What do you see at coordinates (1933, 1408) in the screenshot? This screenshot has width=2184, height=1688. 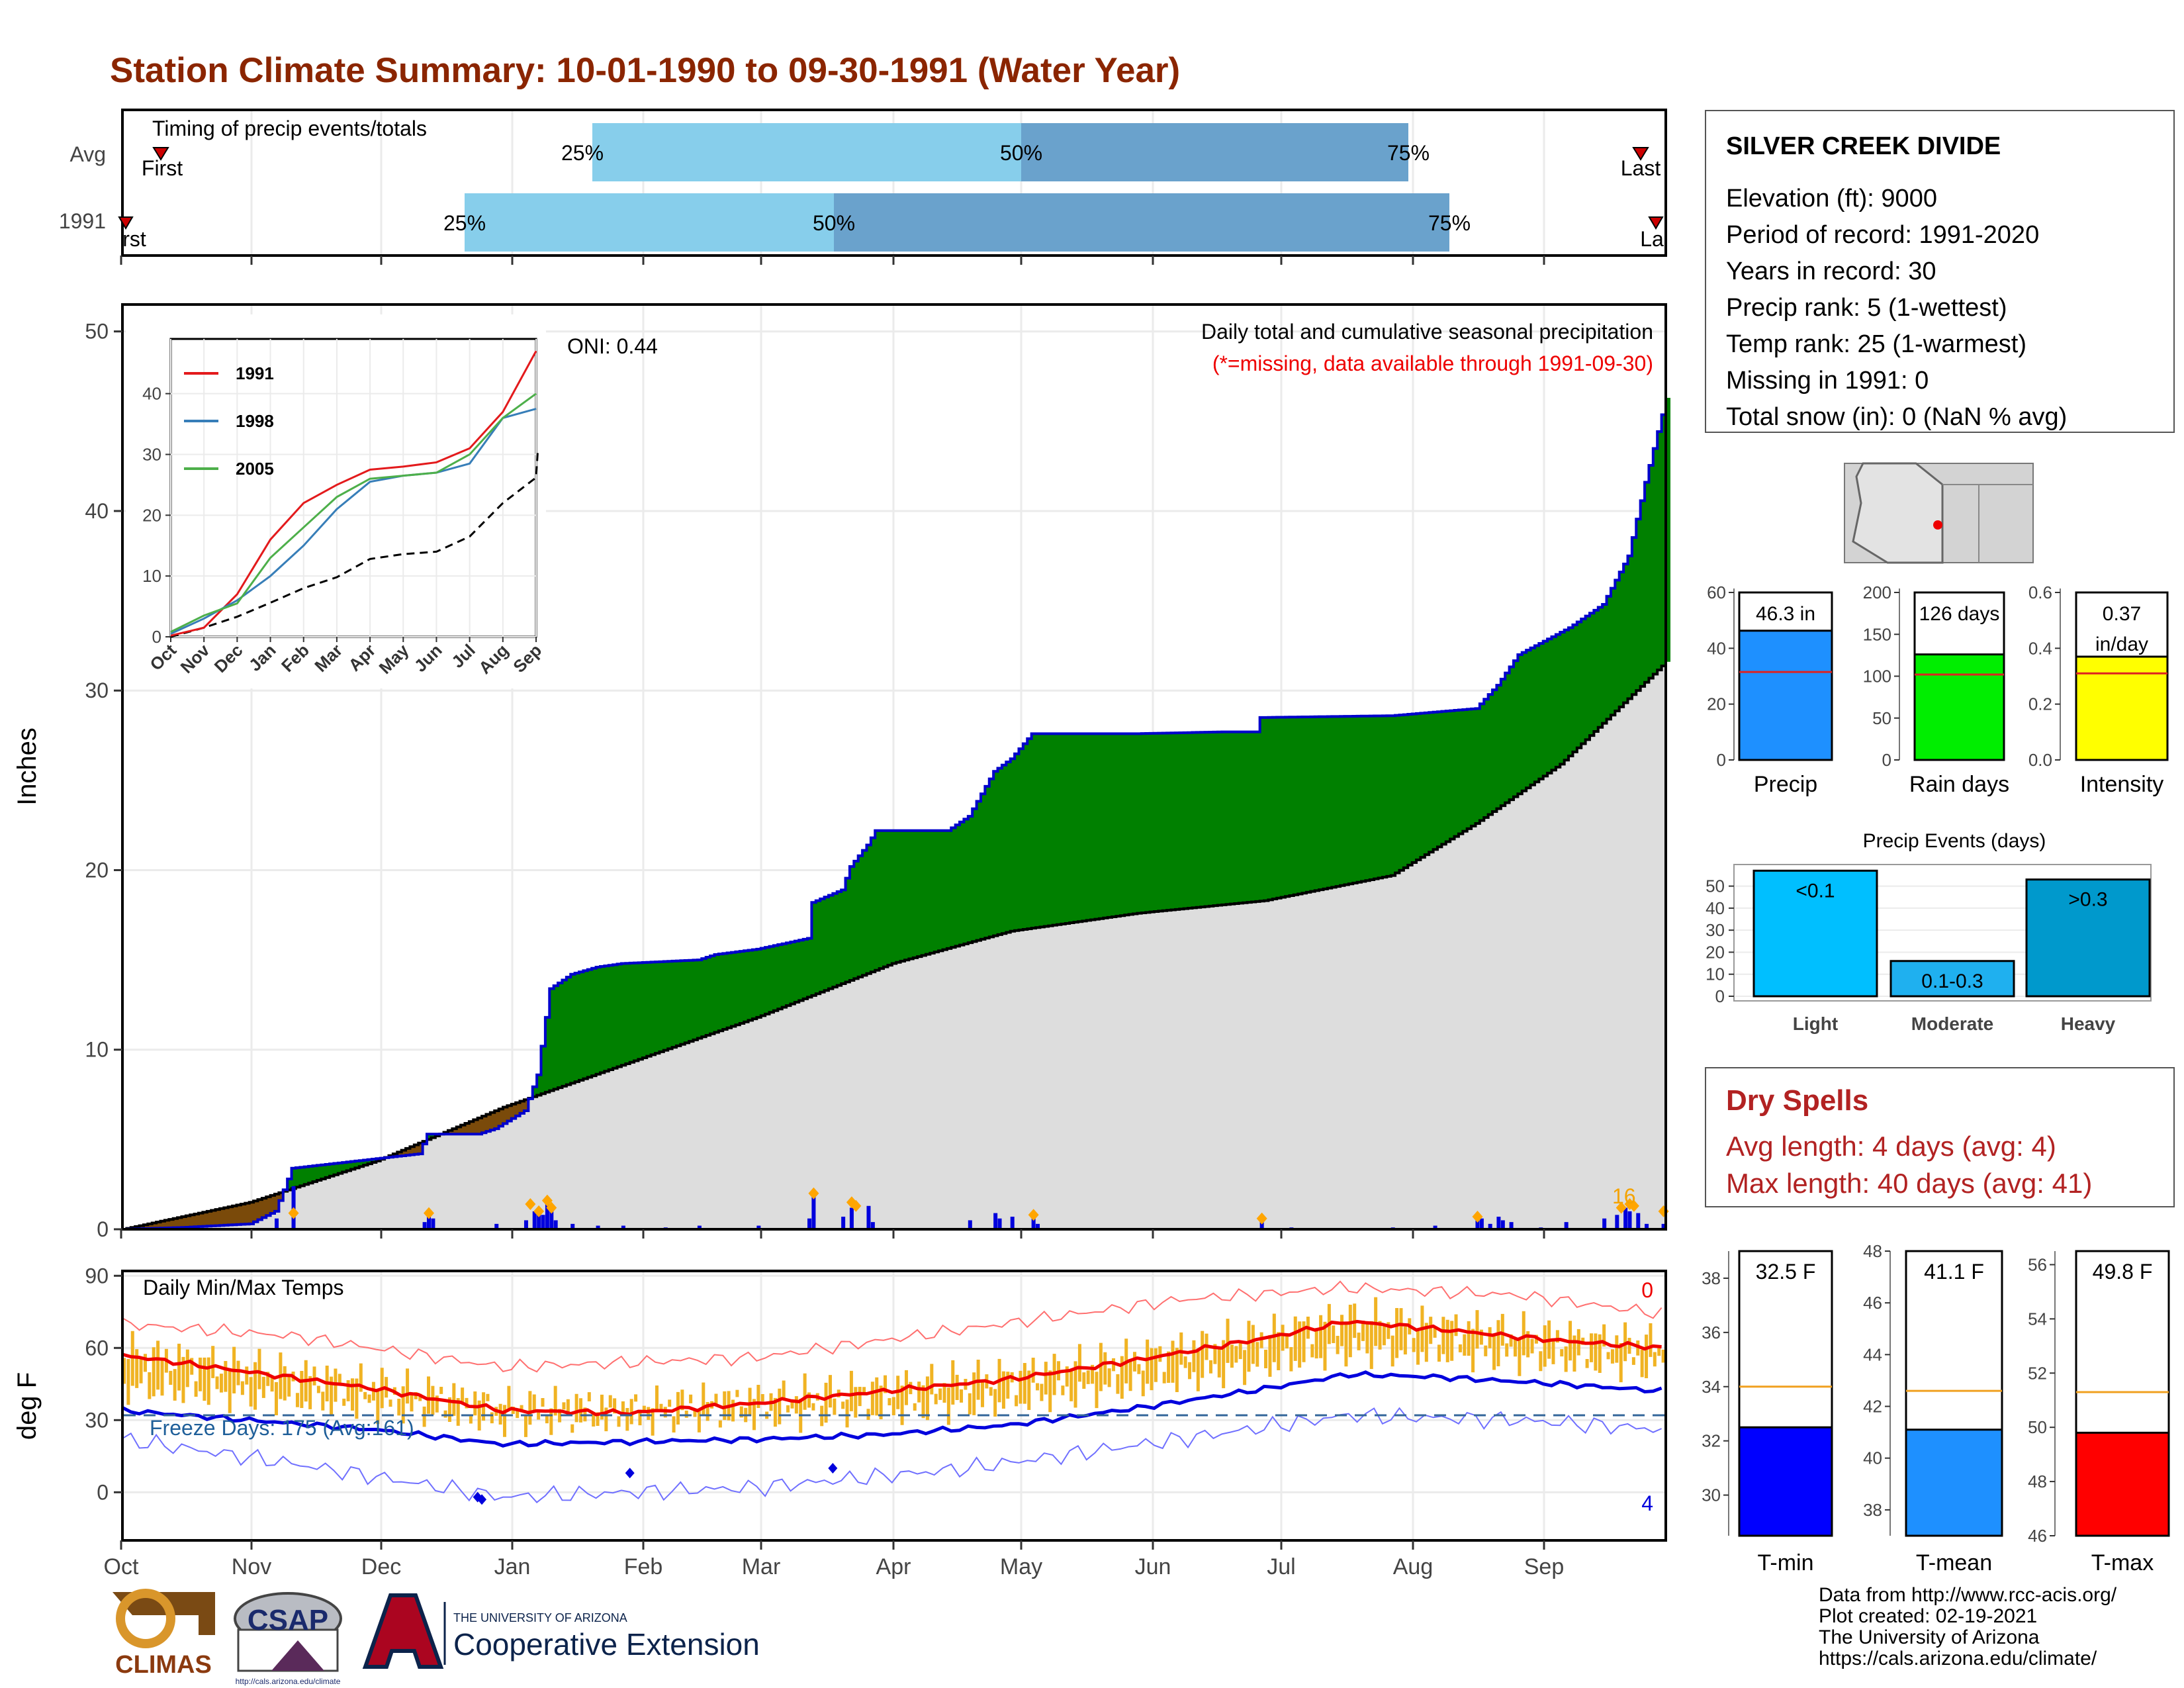 I see `temp-summary-tmean: 38 40 42 44 46 48 41.1 F T-mean` at bounding box center [1933, 1408].